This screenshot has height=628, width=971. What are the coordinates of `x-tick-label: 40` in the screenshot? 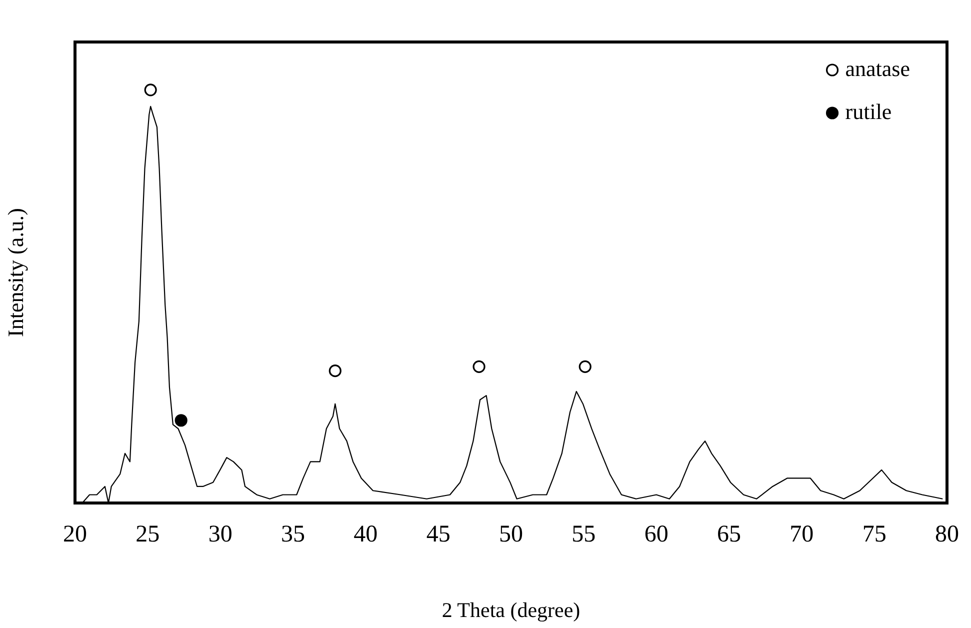 It's located at (366, 535).